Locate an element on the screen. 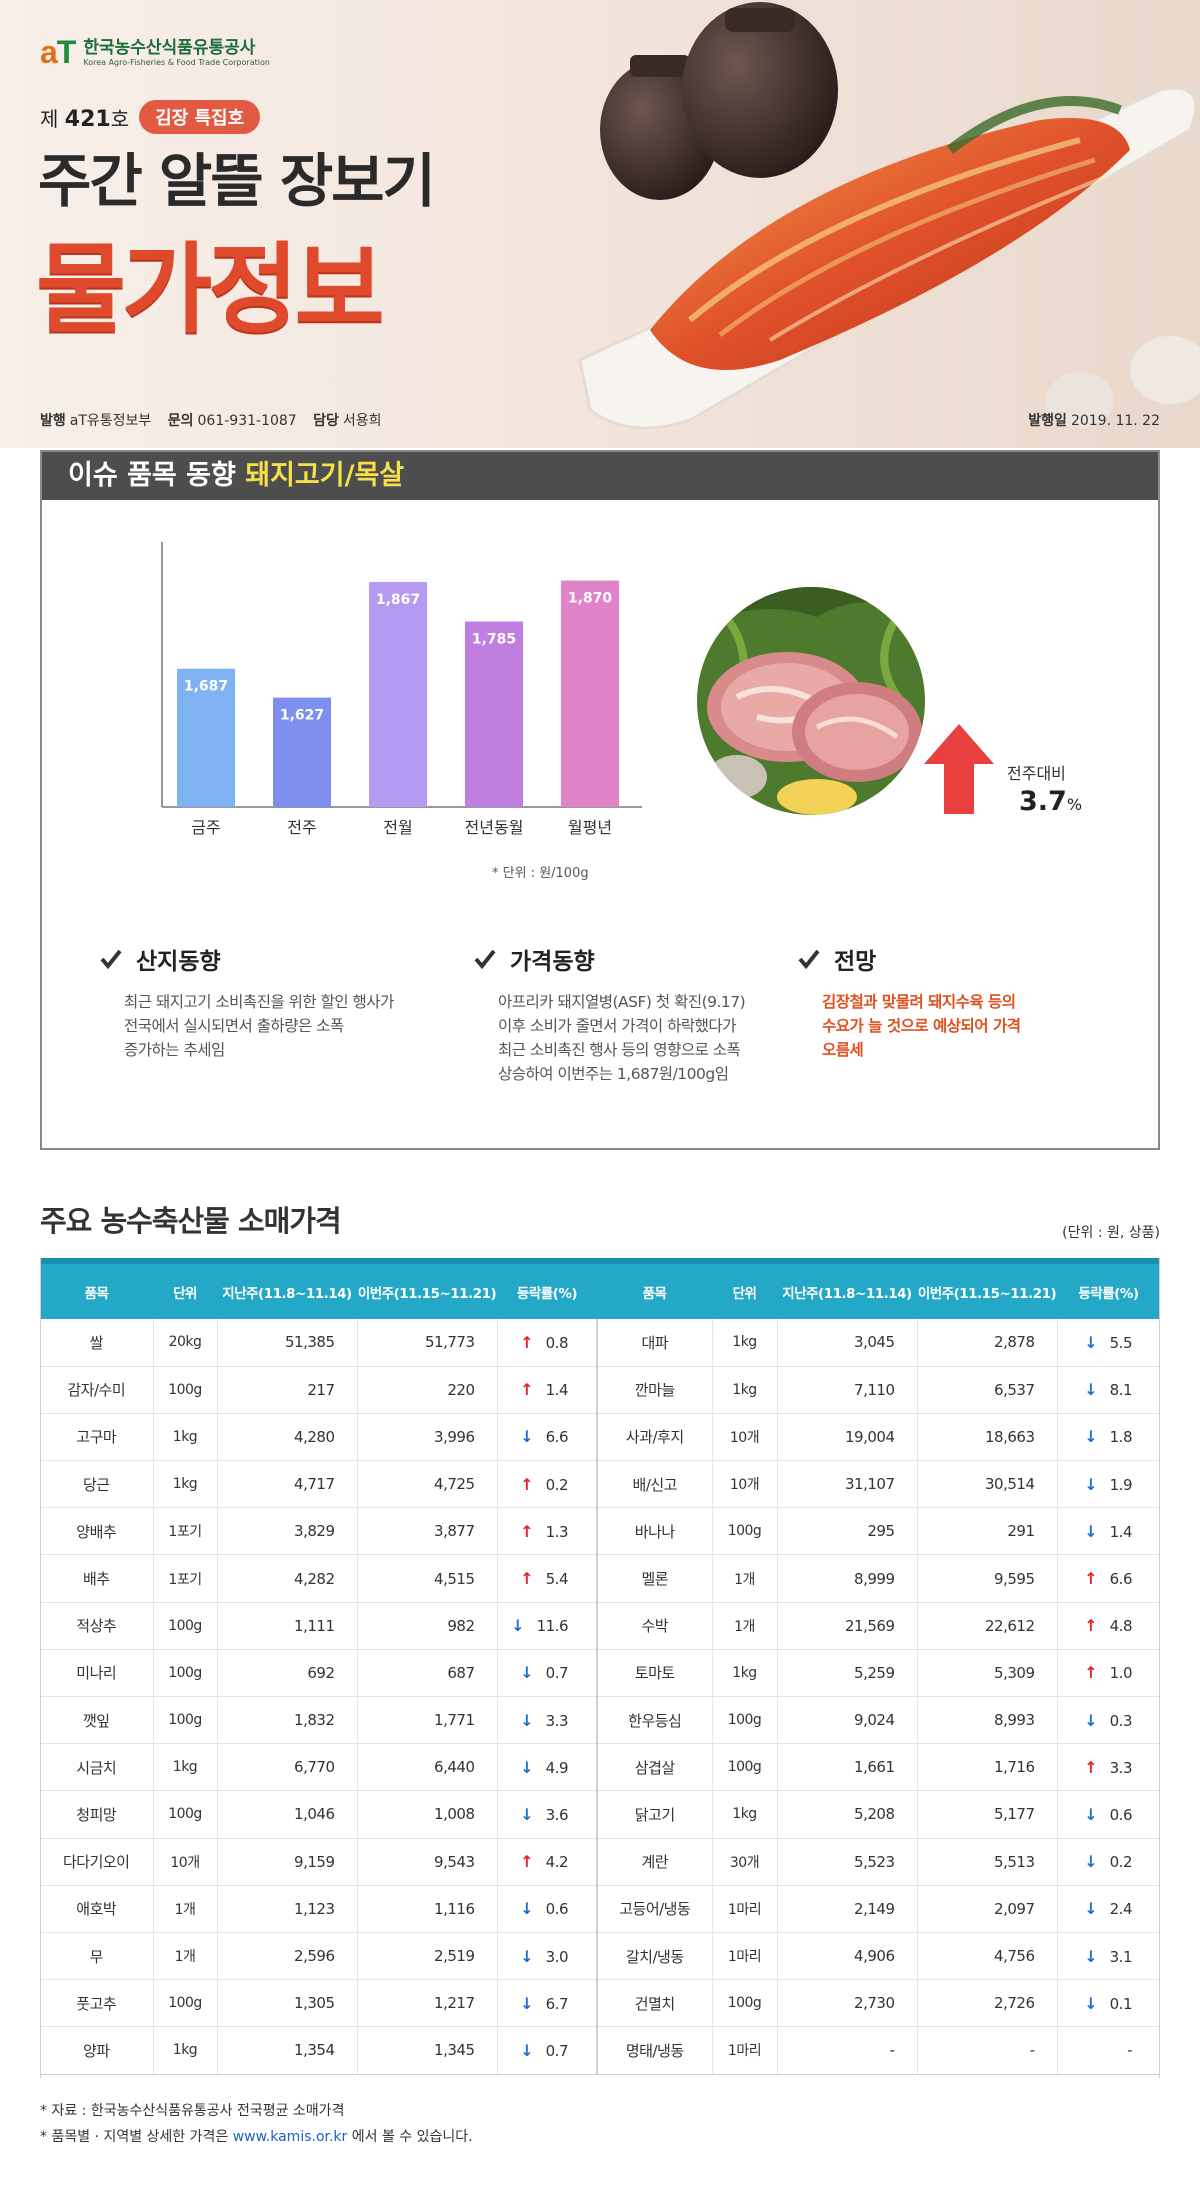 The height and width of the screenshot is (2200, 1200). last-week-price: 5,259 is located at coordinates (847, 1673).